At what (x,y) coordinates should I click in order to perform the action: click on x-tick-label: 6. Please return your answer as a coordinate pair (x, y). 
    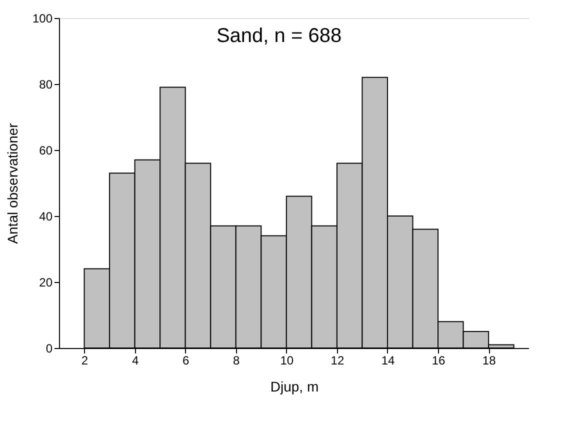
    Looking at the image, I should click on (186, 361).